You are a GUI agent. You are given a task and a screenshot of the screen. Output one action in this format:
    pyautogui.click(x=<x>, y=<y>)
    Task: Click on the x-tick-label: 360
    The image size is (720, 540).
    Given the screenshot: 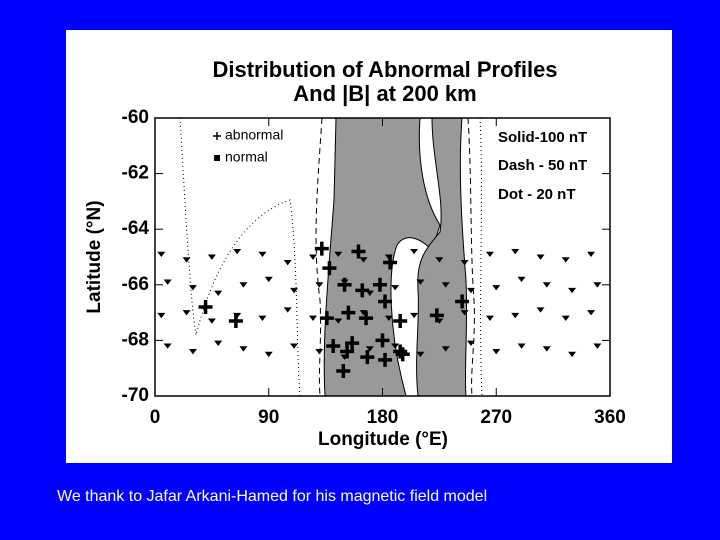 What is the action you would take?
    pyautogui.click(x=610, y=417)
    